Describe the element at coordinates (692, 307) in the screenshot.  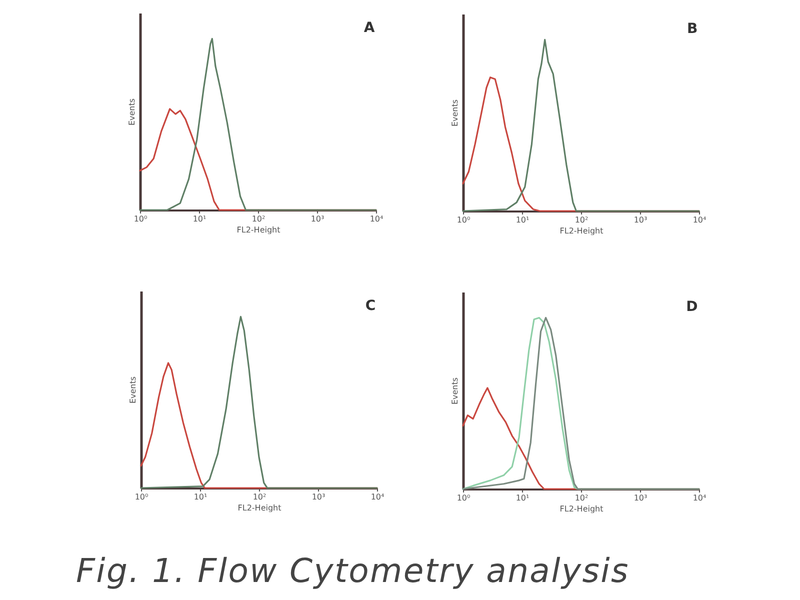
I see `chart-title: D` at that location.